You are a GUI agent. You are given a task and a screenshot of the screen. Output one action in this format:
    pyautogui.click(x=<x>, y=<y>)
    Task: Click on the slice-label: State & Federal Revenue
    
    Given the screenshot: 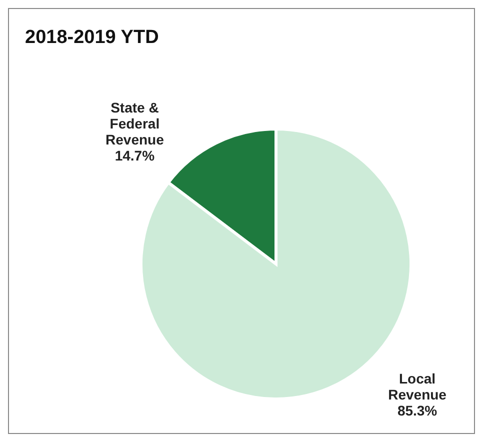 What is the action you would take?
    pyautogui.click(x=135, y=123)
    